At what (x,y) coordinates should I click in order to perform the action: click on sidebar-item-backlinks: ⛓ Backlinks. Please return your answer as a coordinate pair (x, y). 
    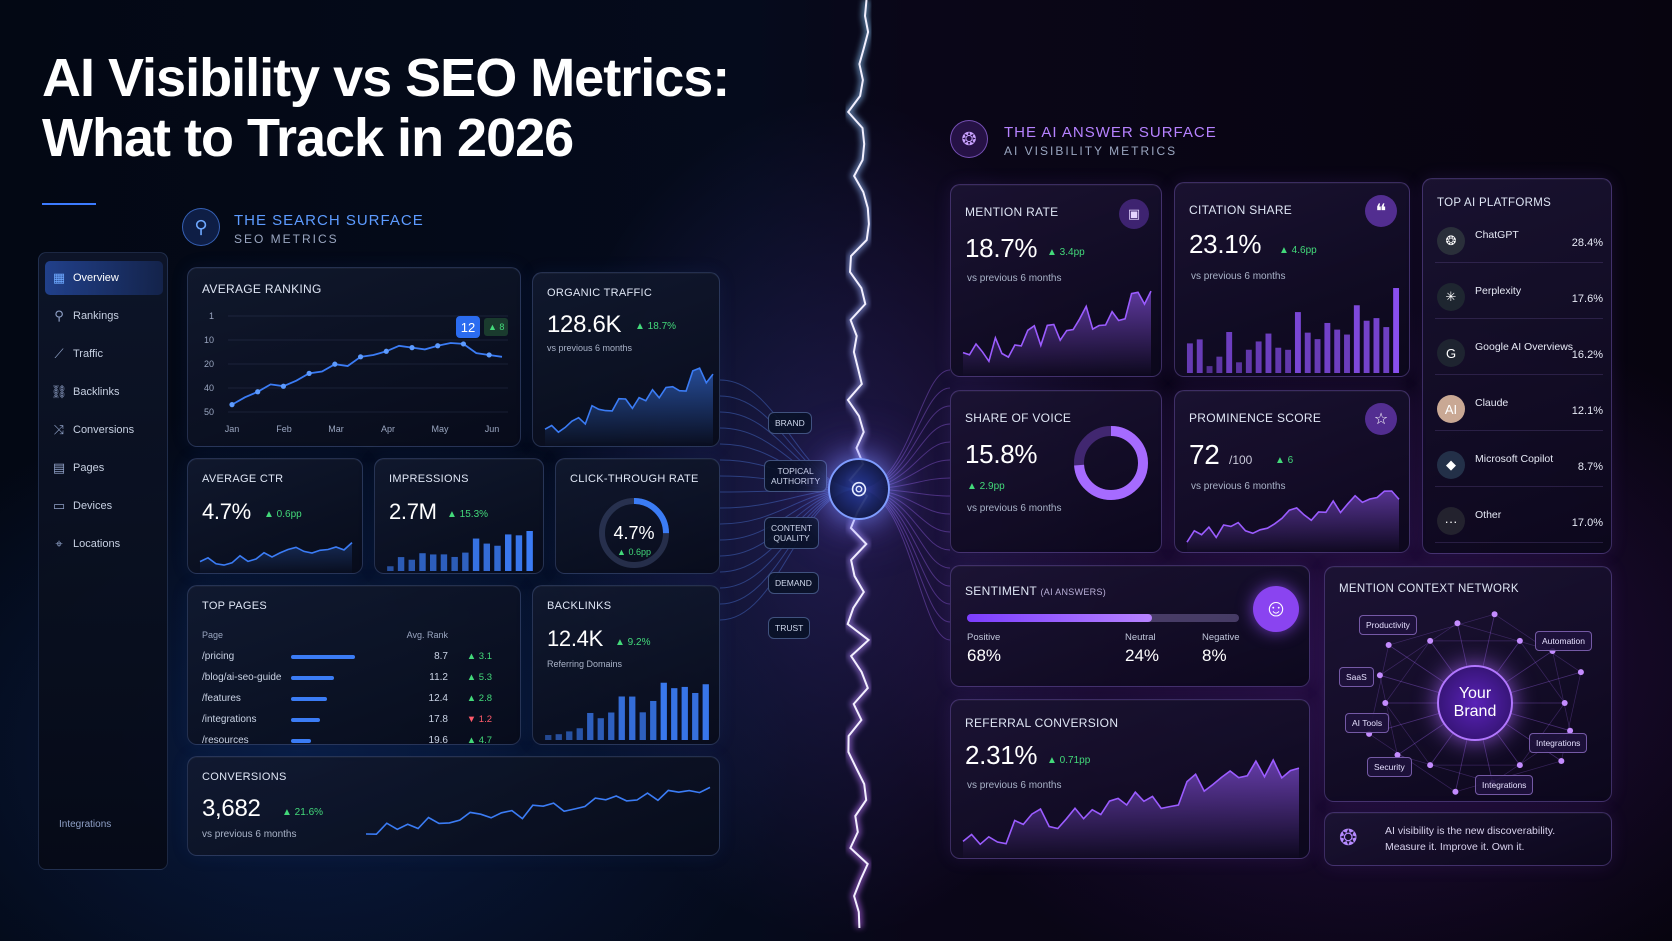
    Looking at the image, I should click on (104, 392).